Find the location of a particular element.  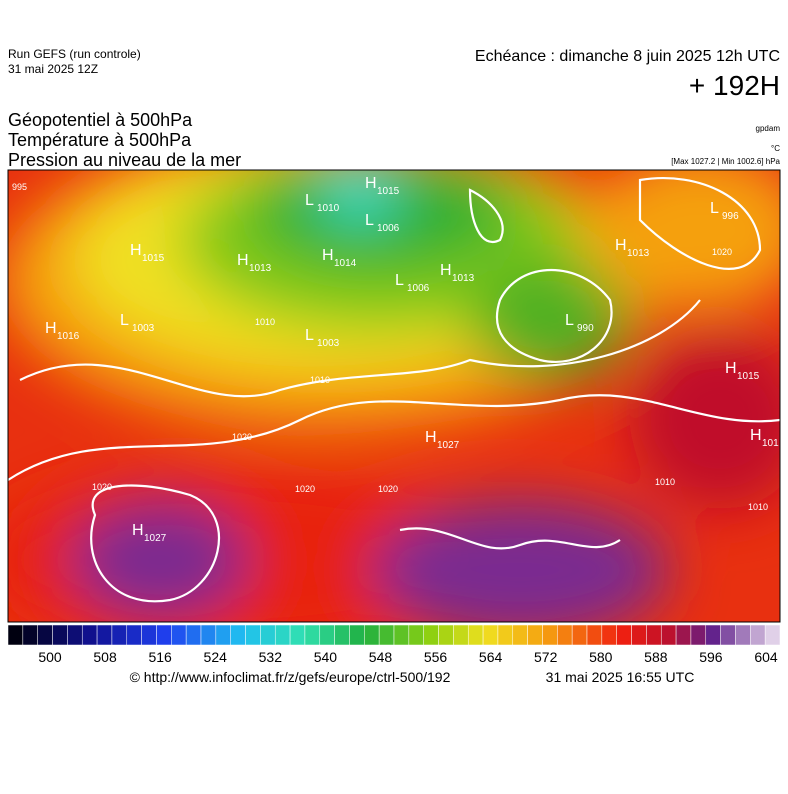

colorbar-label: 556 is located at coordinates (436, 657).